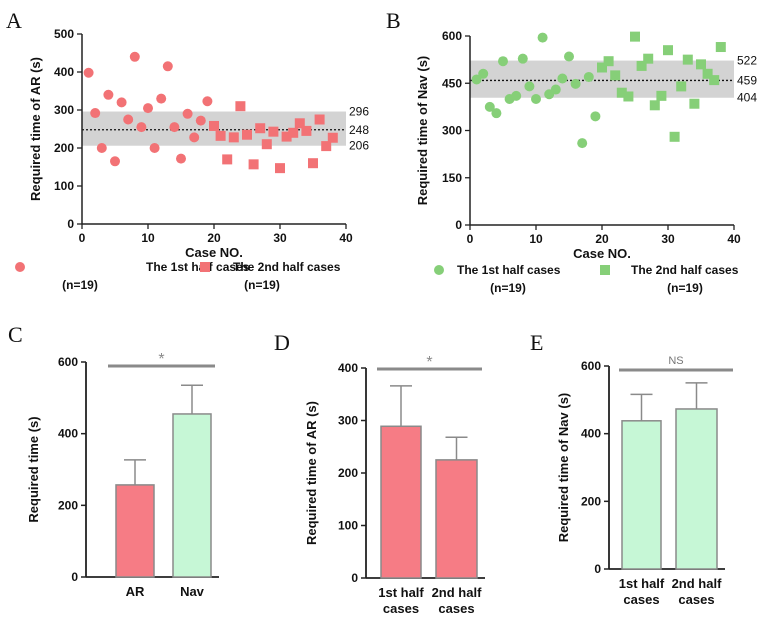 This screenshot has width=767, height=617. What do you see at coordinates (20, 267) in the screenshot?
I see `legend-marker-circle` at bounding box center [20, 267].